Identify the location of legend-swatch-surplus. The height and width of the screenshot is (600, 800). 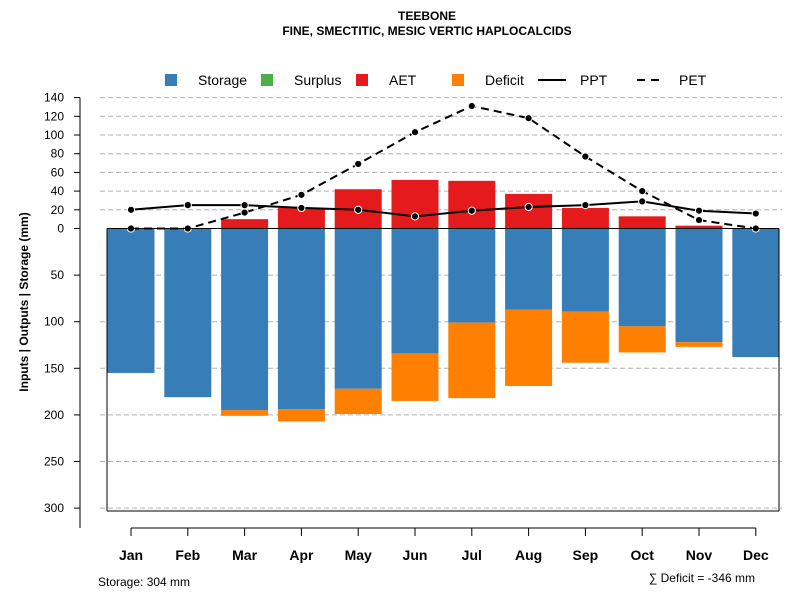
(267, 80).